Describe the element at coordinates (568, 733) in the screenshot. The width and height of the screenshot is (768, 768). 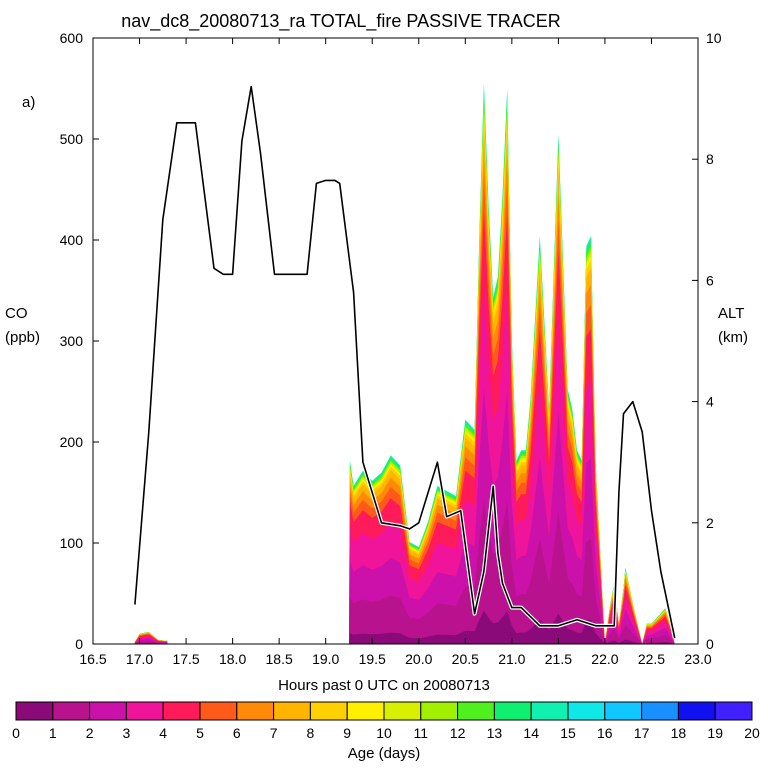
I see `colorbar-tick-label: 15` at that location.